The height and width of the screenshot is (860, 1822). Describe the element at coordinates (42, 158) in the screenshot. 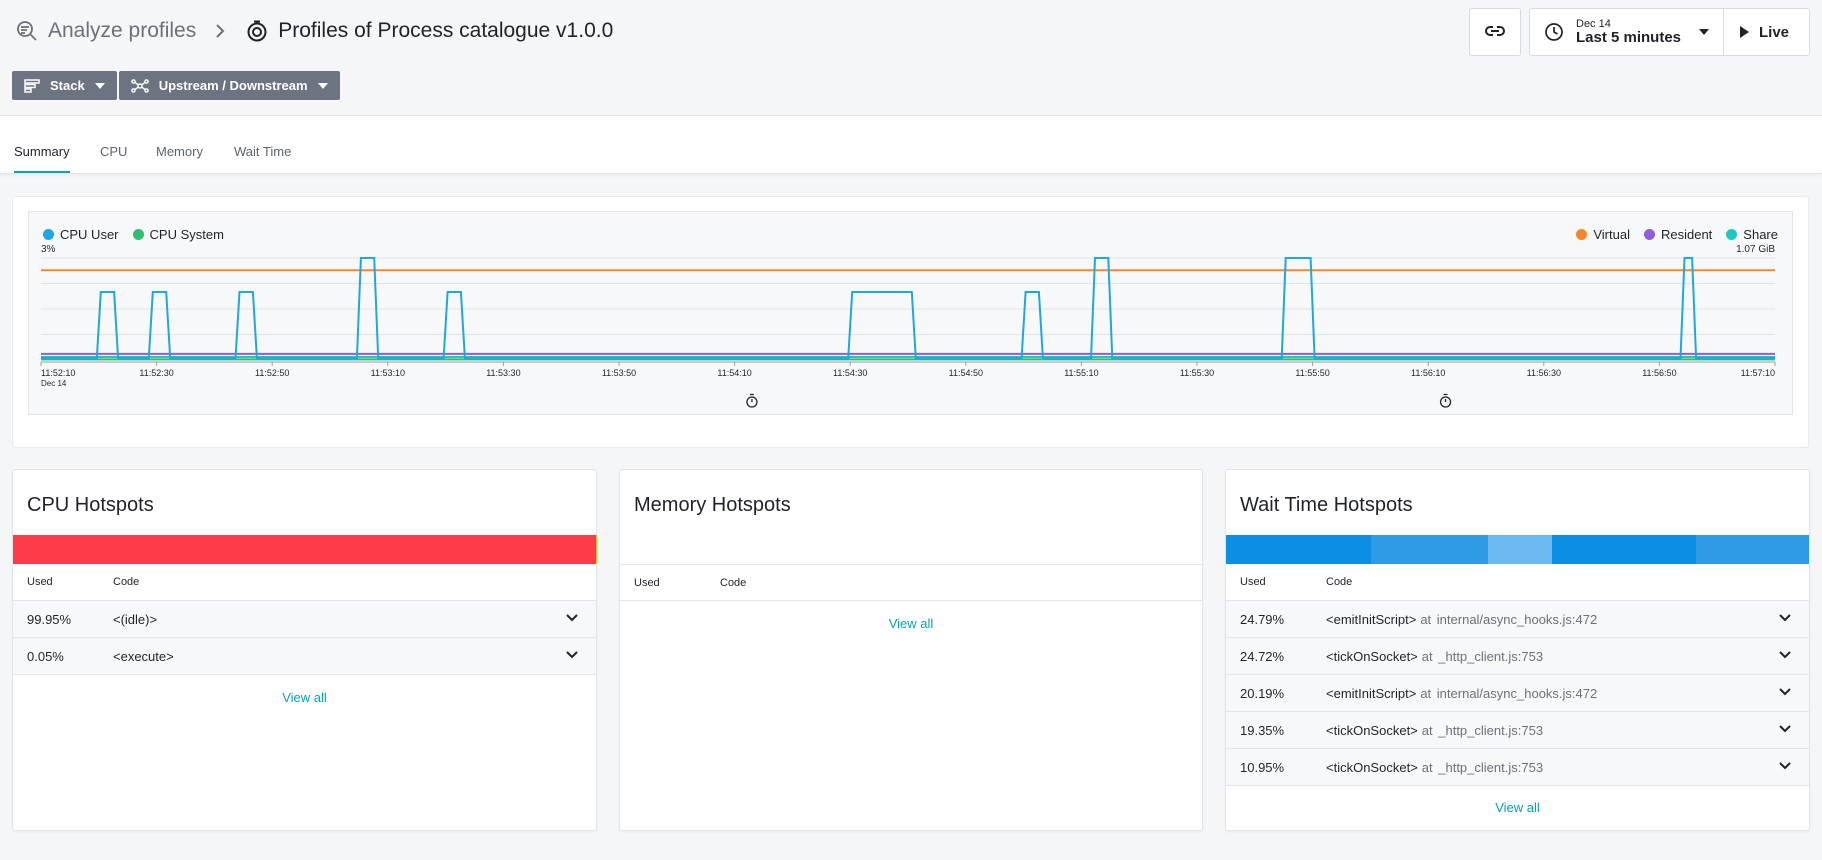

I see `tab-summary: Summary` at that location.